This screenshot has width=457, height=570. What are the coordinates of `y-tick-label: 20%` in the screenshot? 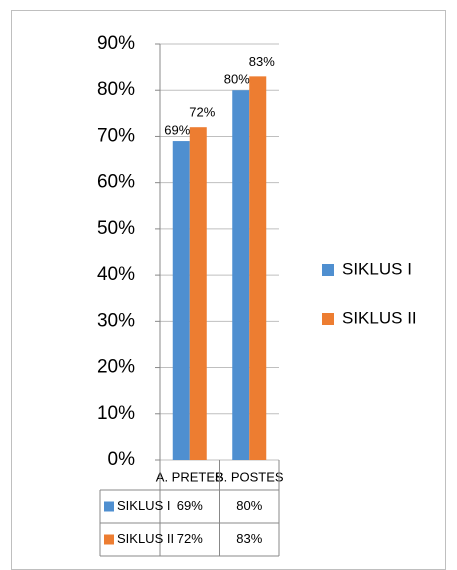 It's located at (116, 367).